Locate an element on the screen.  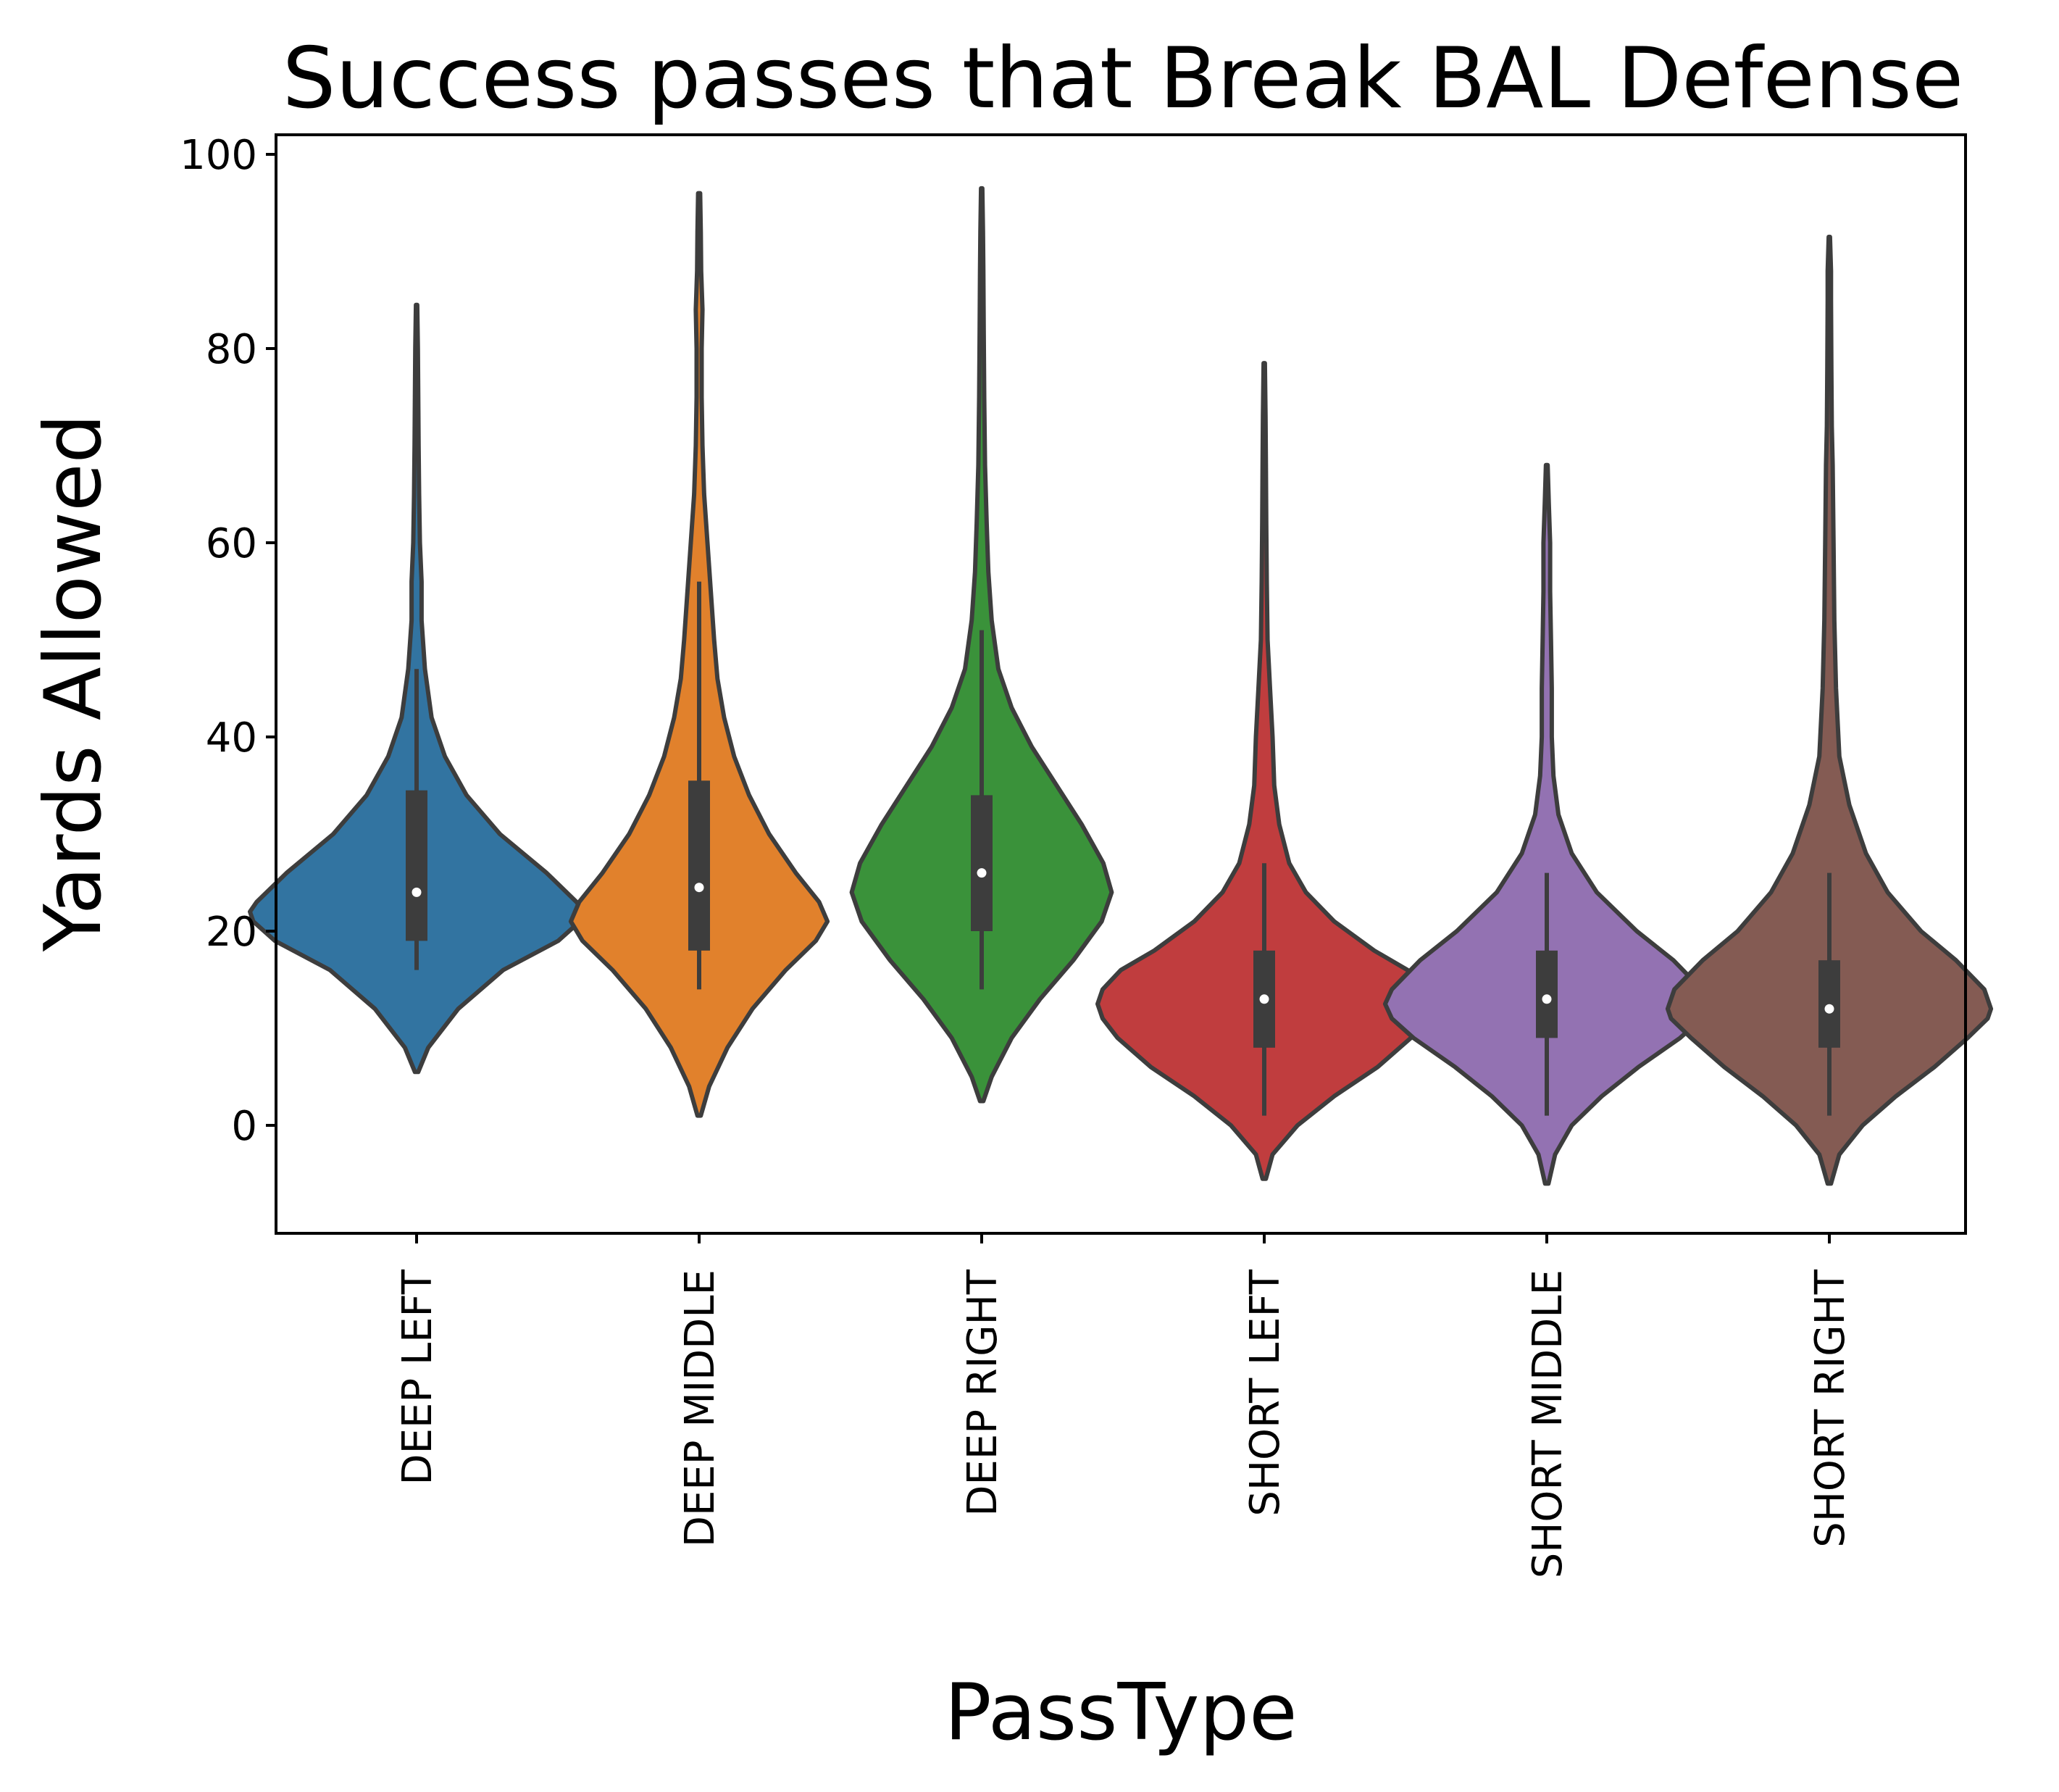
chart-title: Success passes that Break BAL Defense is located at coordinates (1123, 79).